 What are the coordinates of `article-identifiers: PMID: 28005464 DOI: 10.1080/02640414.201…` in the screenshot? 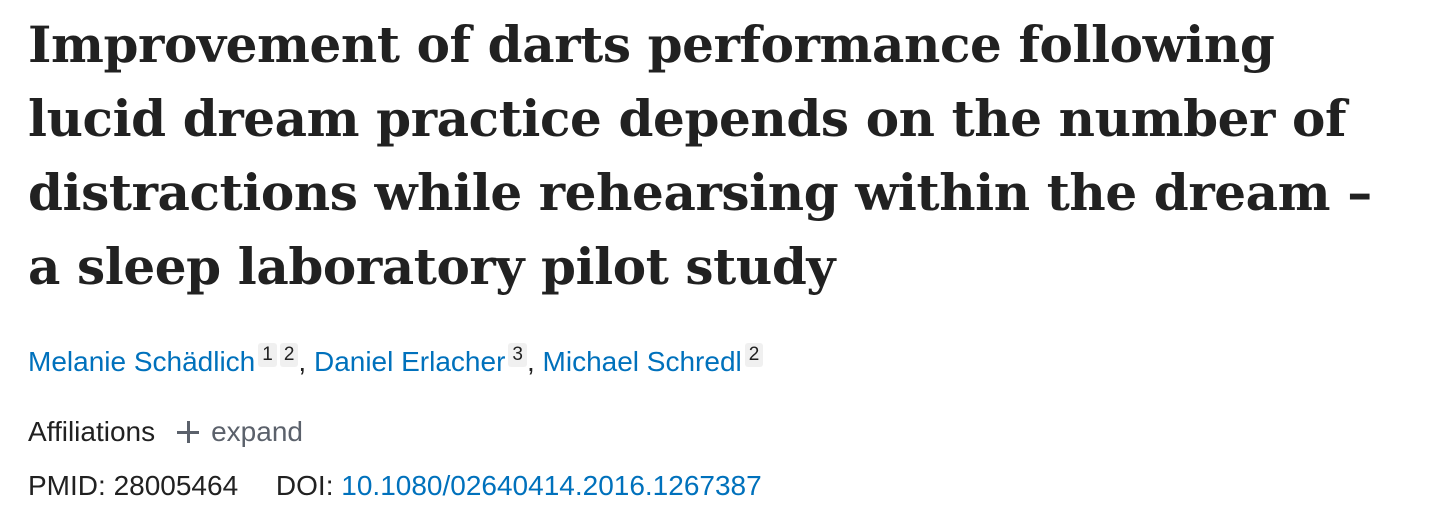 It's located at (728, 486).